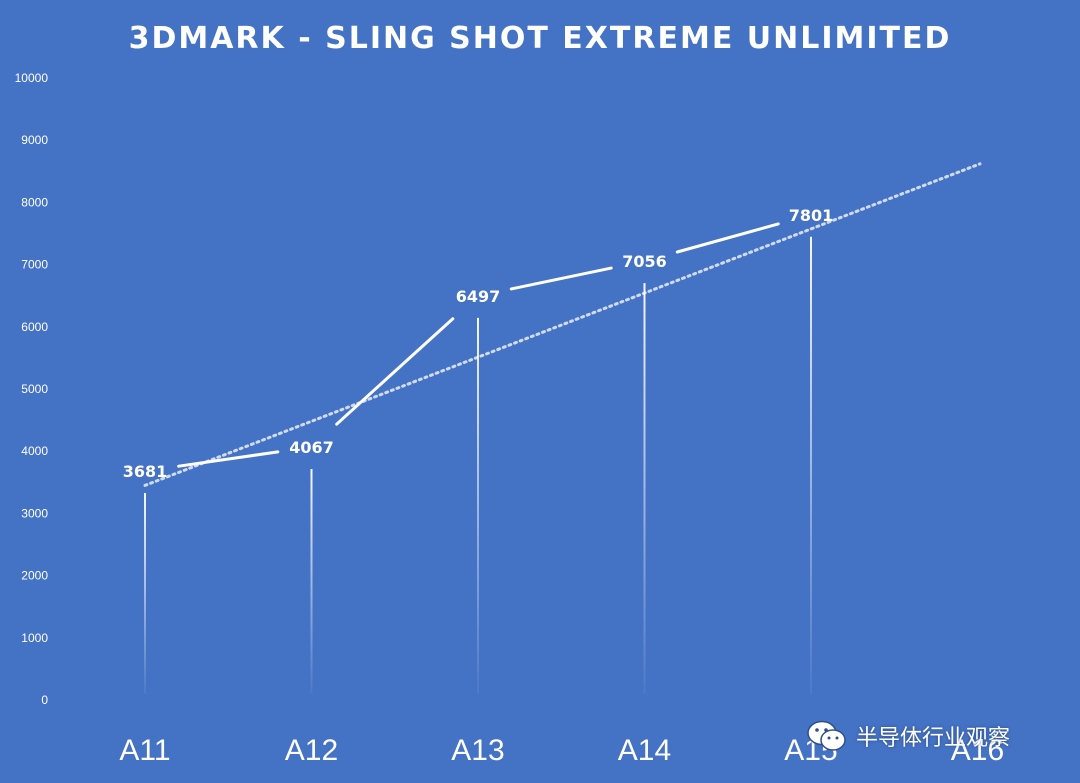 This screenshot has width=1080, height=783. What do you see at coordinates (540, 38) in the screenshot?
I see `chart-title: 3DMARK - SLING SHOT EXTREME UNLIMITED` at bounding box center [540, 38].